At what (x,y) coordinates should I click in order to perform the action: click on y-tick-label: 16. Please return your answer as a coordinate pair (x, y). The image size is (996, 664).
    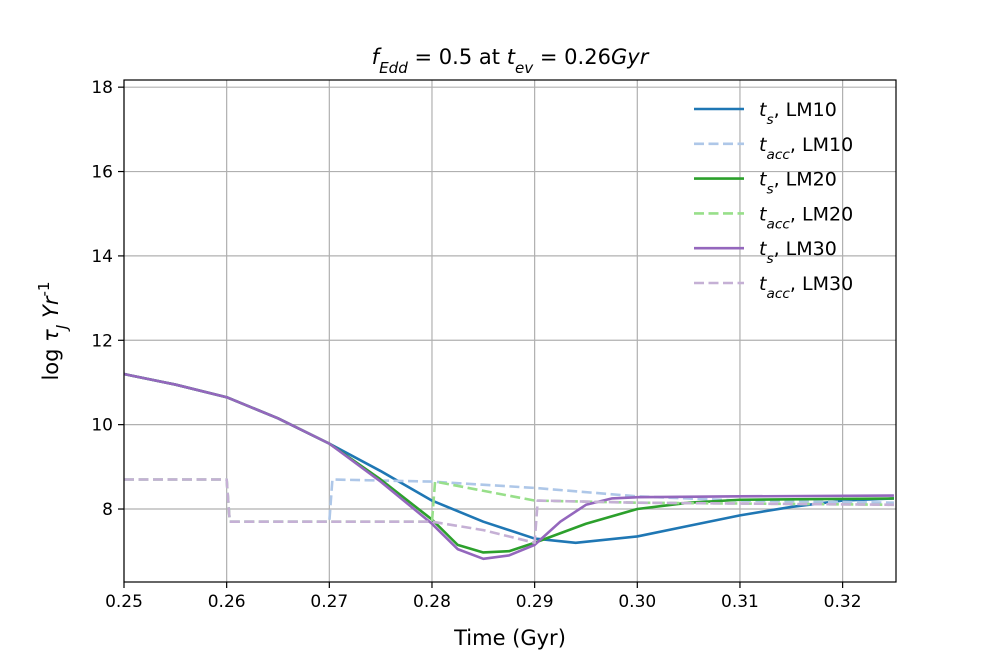
    Looking at the image, I should click on (102, 173).